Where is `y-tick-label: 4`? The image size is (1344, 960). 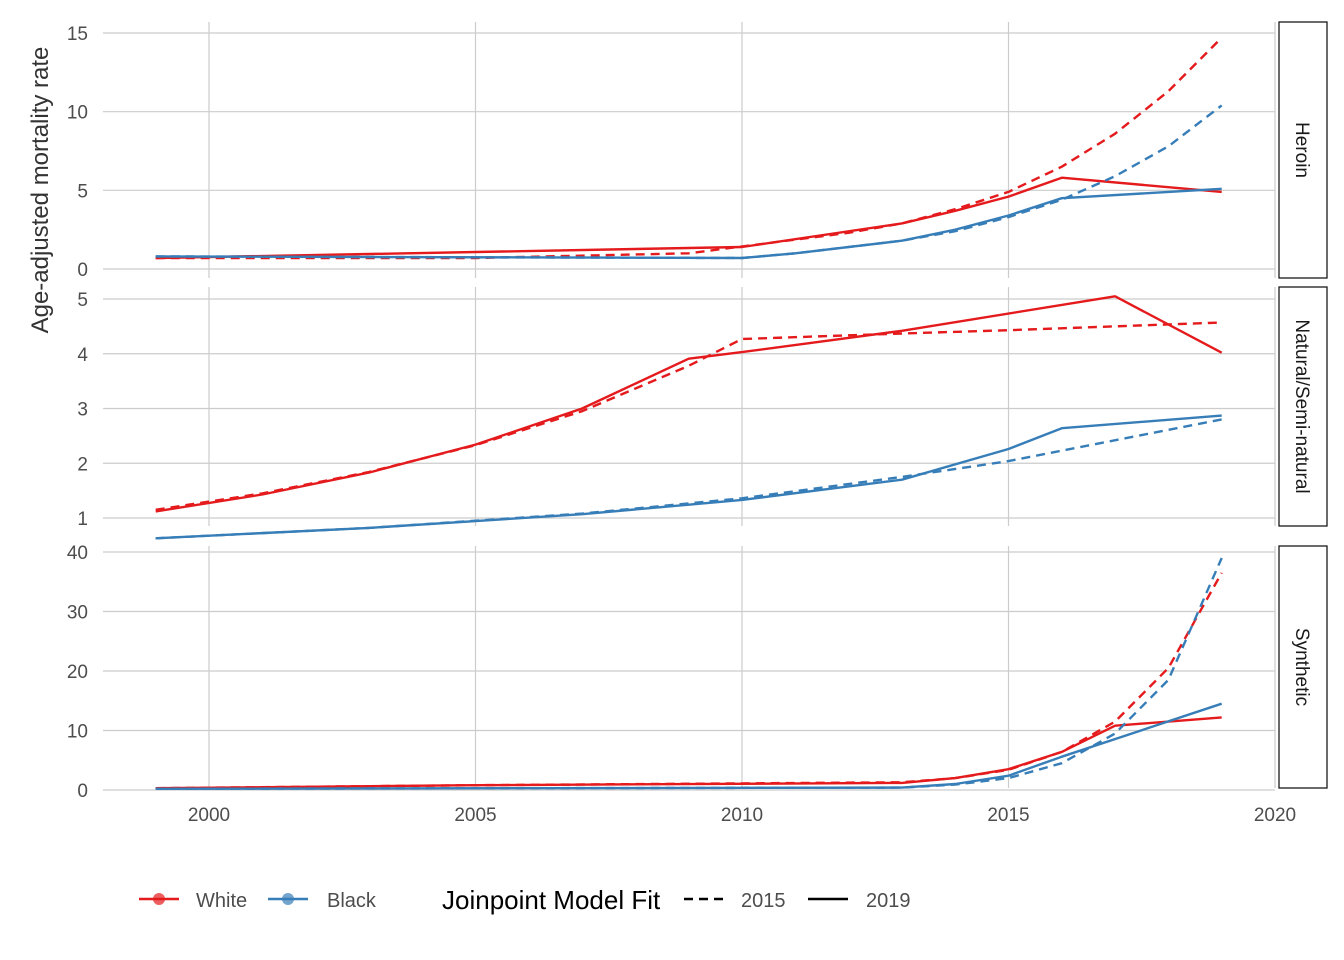
y-tick-label: 4 is located at coordinates (82, 355).